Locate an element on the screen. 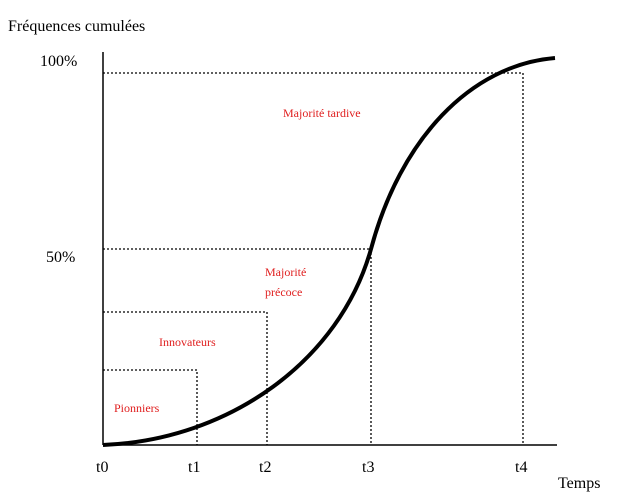 Image resolution: width=623 pixels, height=493 pixels. region-label: Innovateurs is located at coordinates (187, 342).